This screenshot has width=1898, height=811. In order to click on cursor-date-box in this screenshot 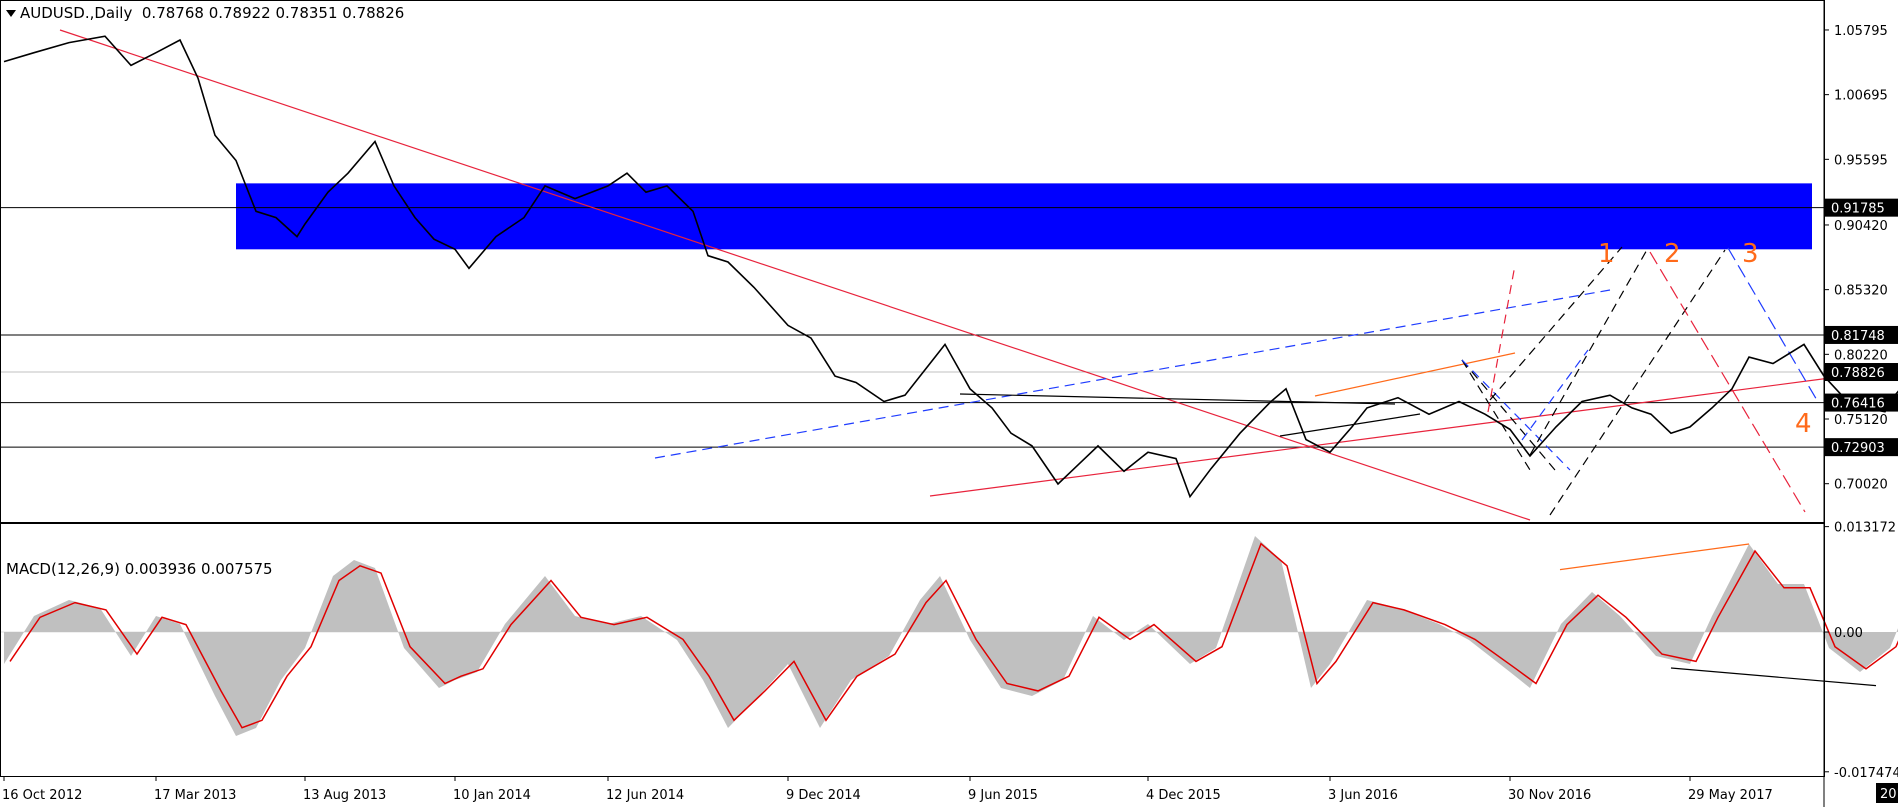, I will do `click(1887, 793)`.